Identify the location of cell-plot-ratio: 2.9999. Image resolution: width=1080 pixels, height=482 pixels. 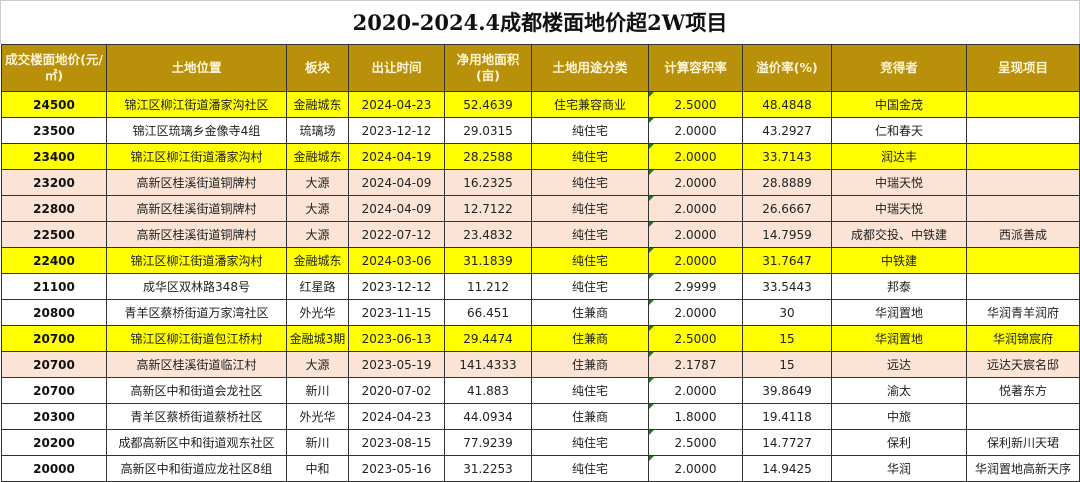
(695, 286).